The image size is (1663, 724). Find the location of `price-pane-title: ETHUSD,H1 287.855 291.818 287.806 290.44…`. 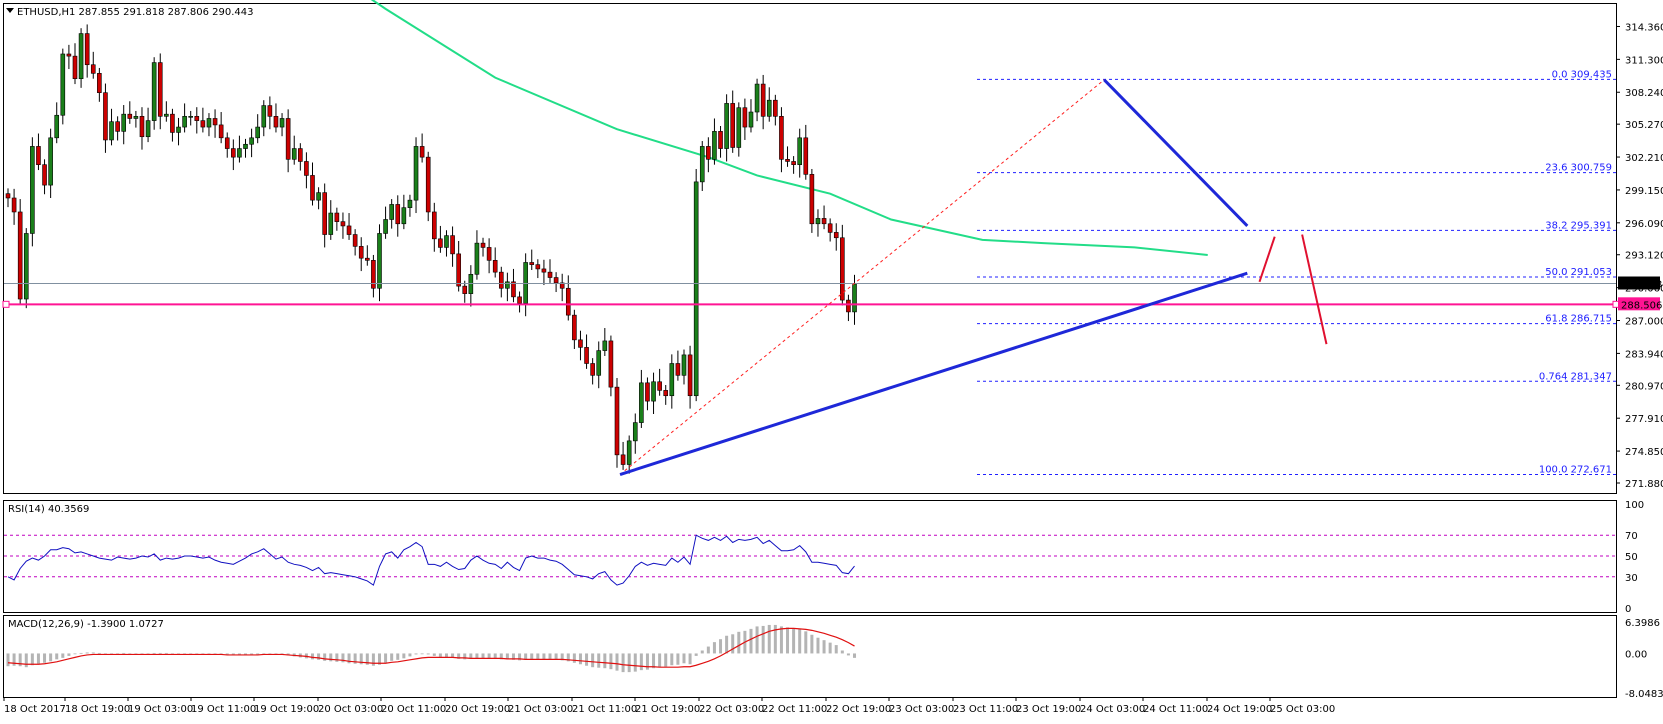

price-pane-title: ETHUSD,H1 287.855 291.818 287.806 290.44… is located at coordinates (130, 12).